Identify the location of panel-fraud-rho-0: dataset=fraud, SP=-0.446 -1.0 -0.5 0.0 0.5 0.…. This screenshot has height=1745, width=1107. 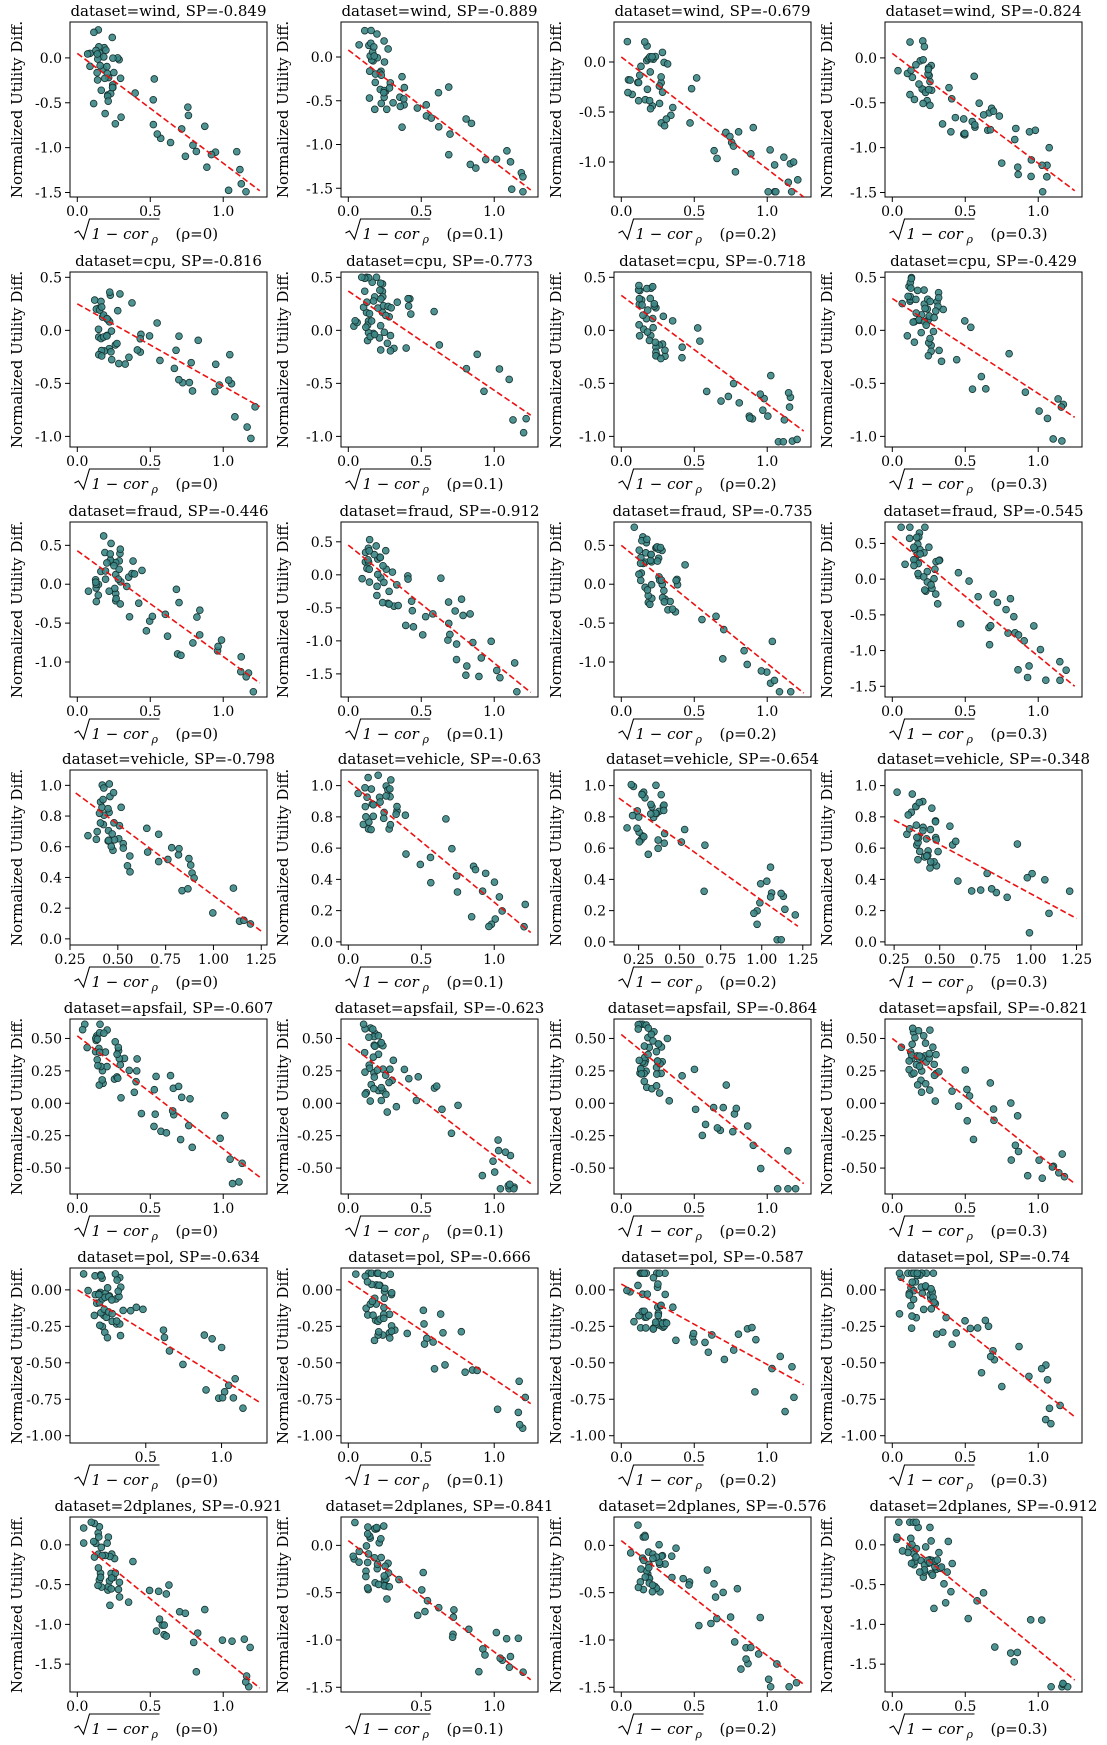
(138, 624).